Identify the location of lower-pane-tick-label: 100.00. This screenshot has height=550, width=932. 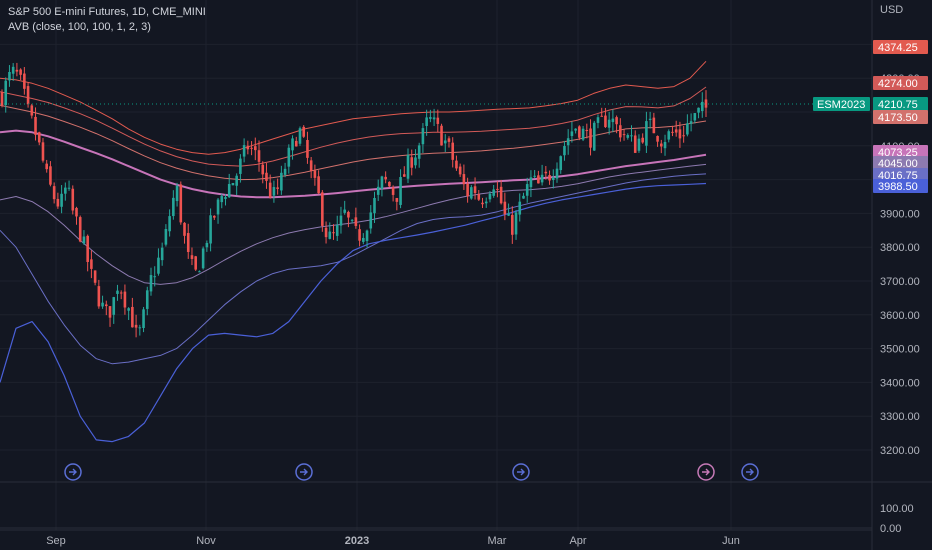
(897, 509).